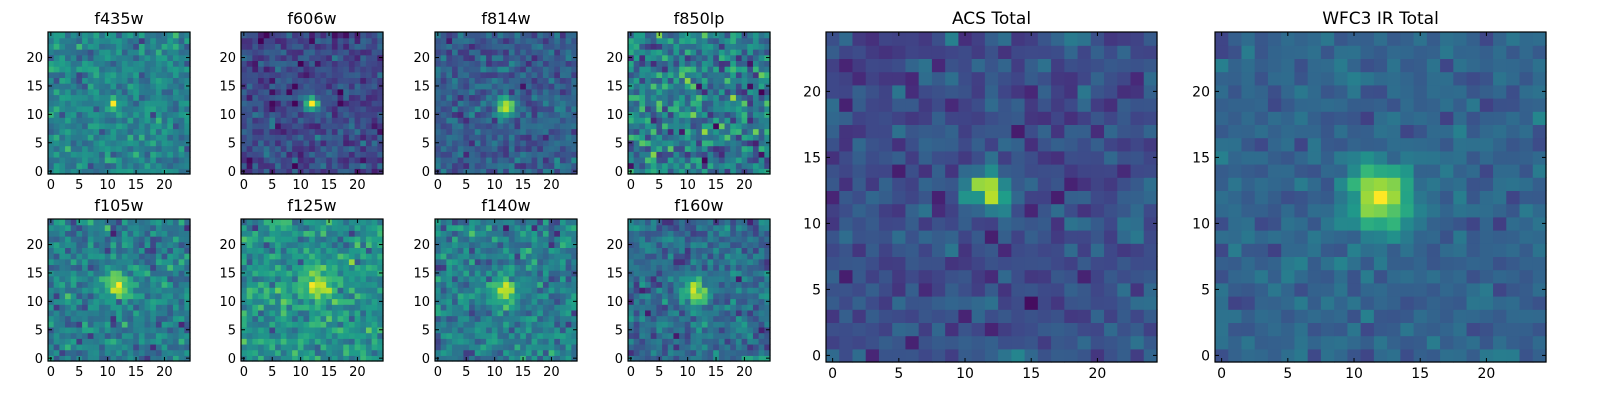  Describe the element at coordinates (34, 87) in the screenshot. I see `y-tick-label: 15` at that location.